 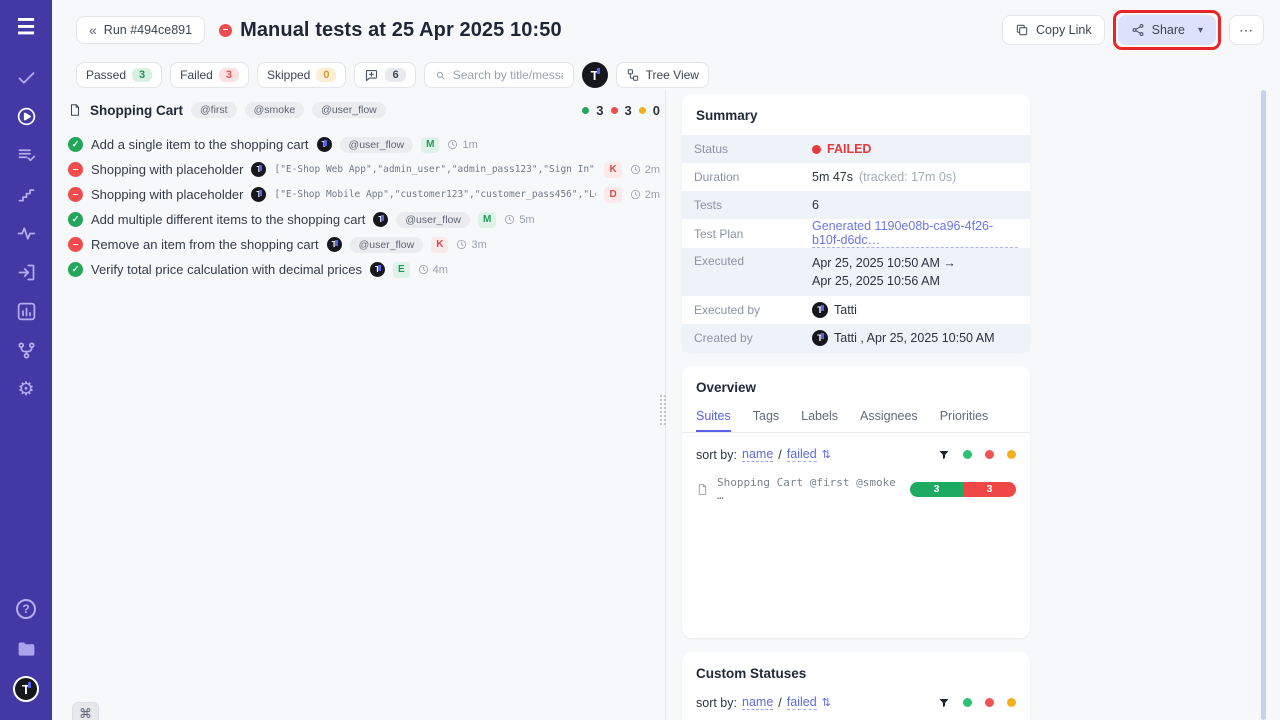 What do you see at coordinates (401, 269) in the screenshot?
I see `label-badge: E` at bounding box center [401, 269].